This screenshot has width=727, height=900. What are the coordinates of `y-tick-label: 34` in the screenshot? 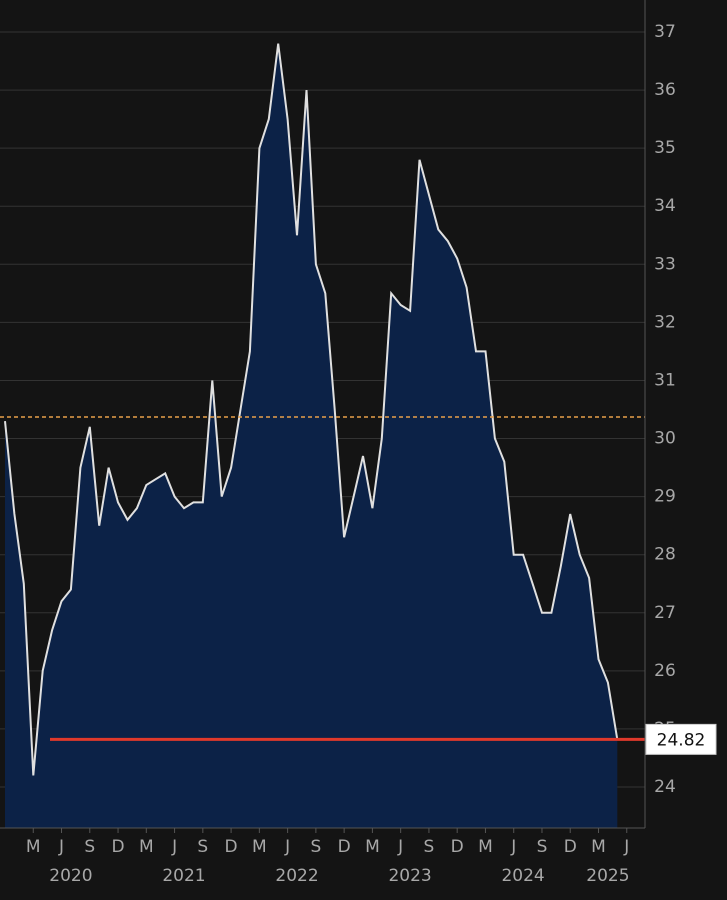 It's located at (665, 206).